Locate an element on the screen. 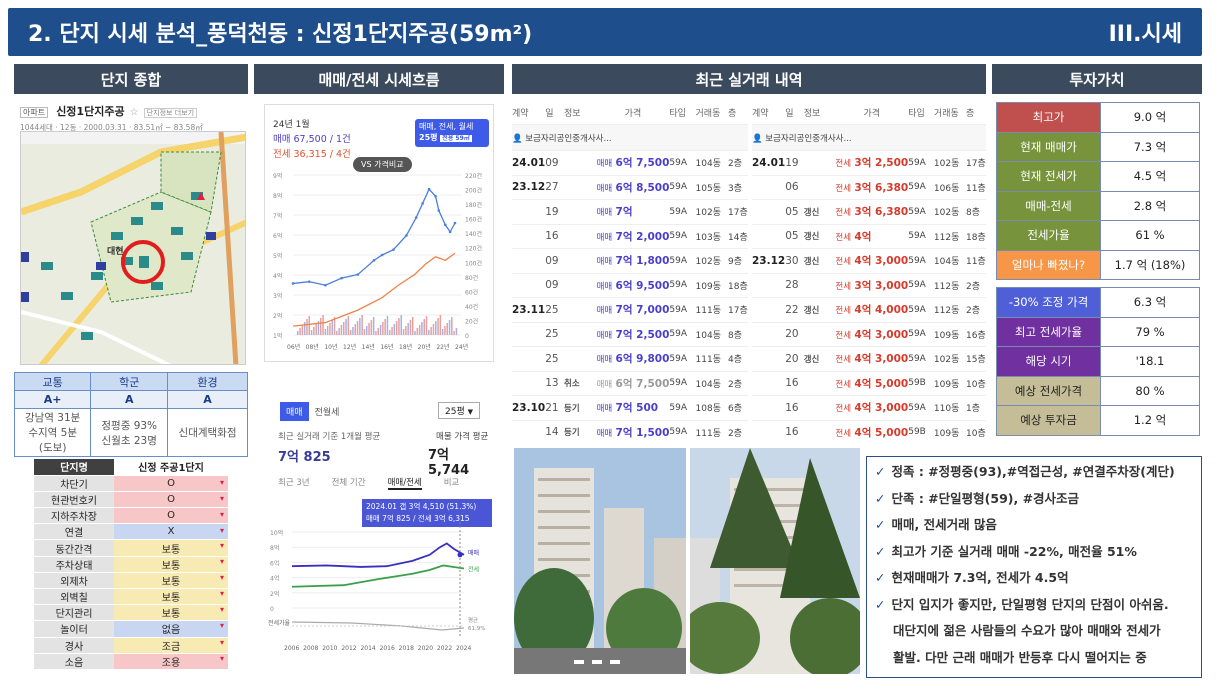  attr-value-select: X is located at coordinates (171, 532).